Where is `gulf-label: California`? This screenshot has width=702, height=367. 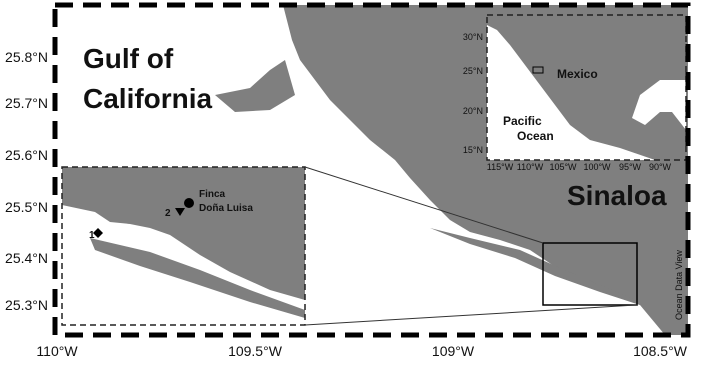 gulf-label: California is located at coordinates (148, 98).